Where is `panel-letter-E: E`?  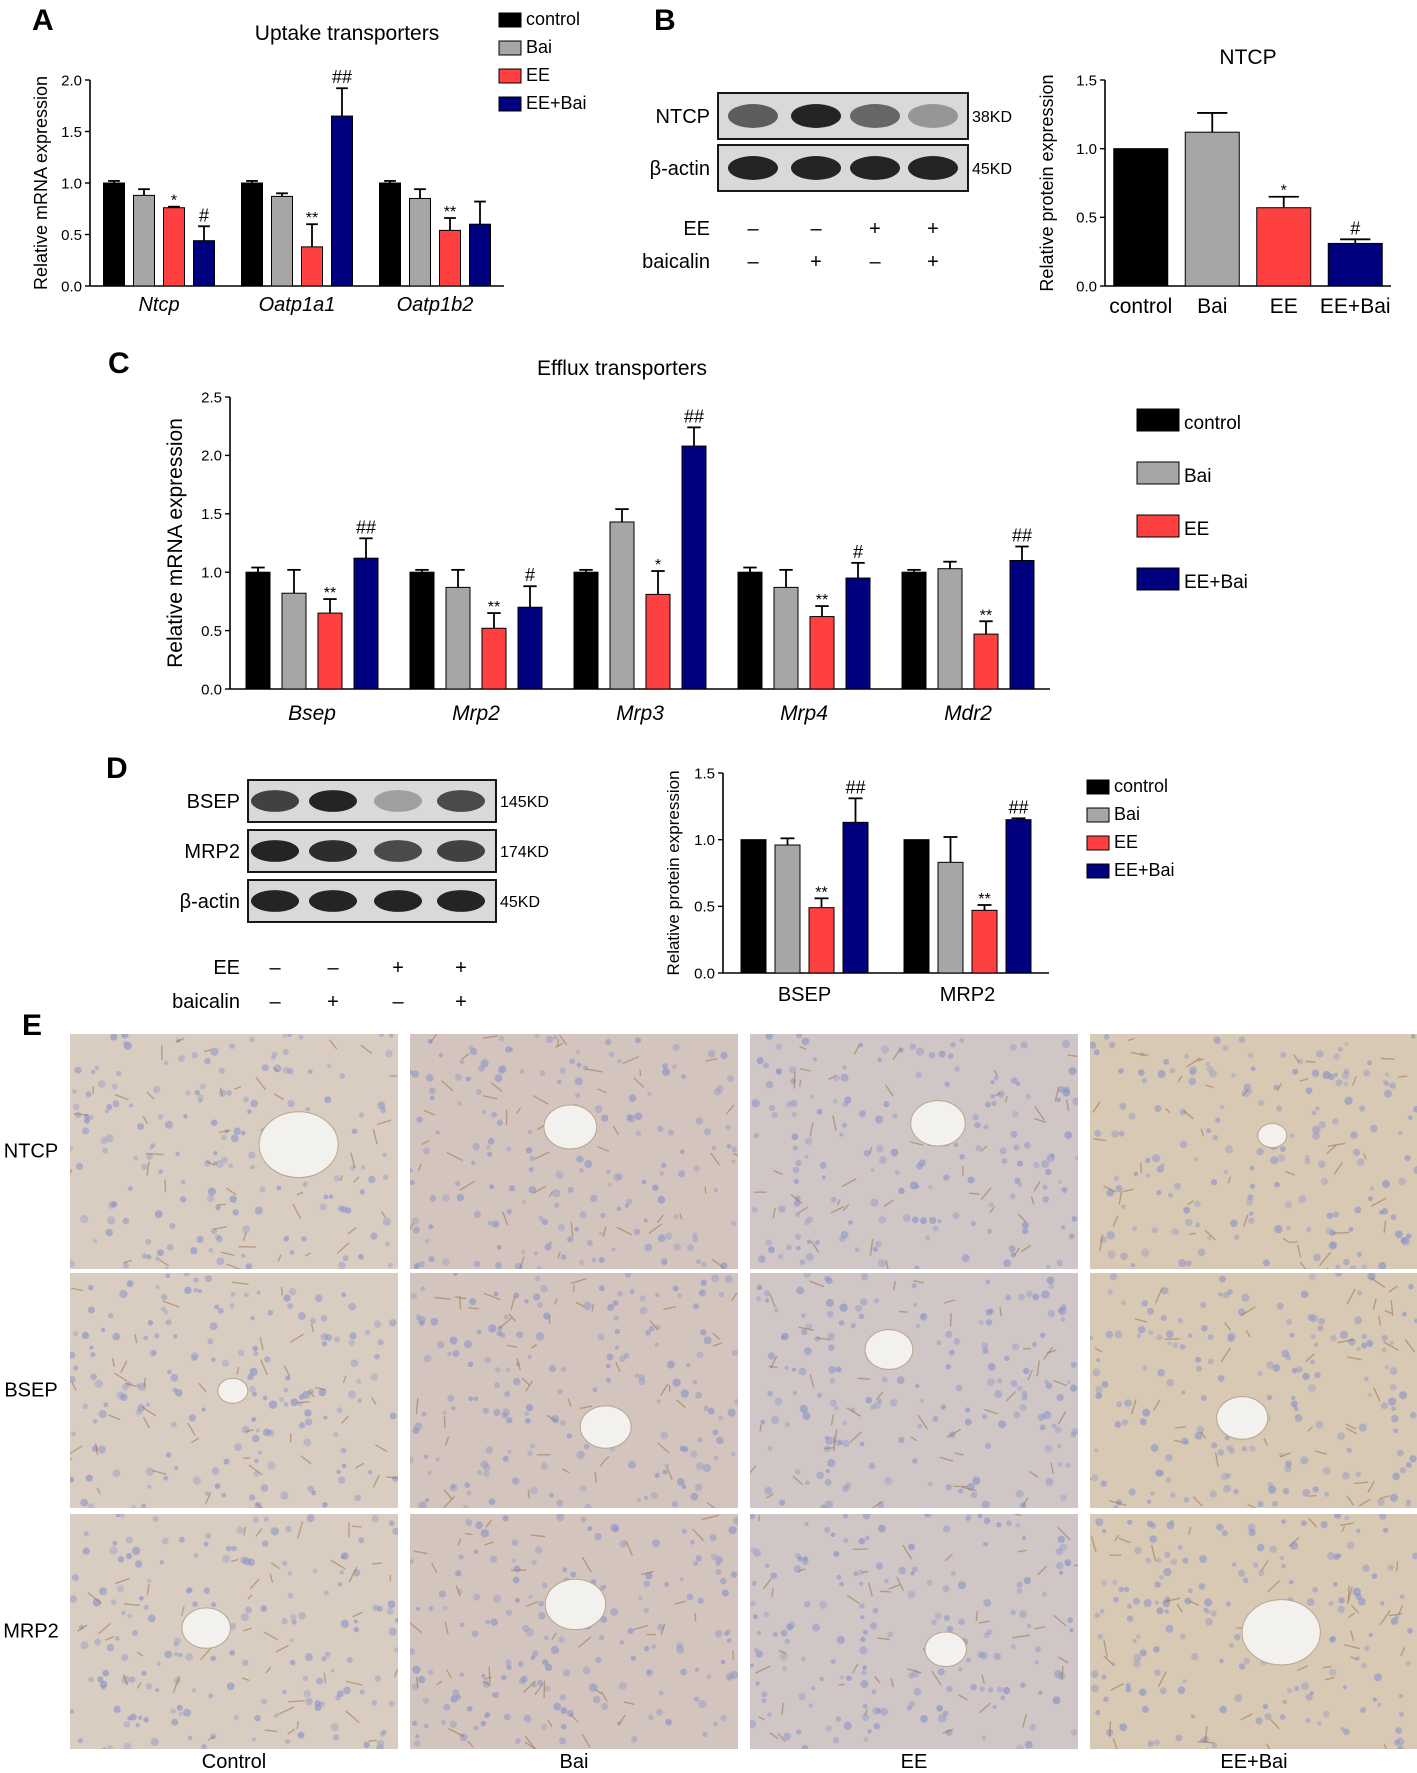 panel-letter-E: E is located at coordinates (32, 1025).